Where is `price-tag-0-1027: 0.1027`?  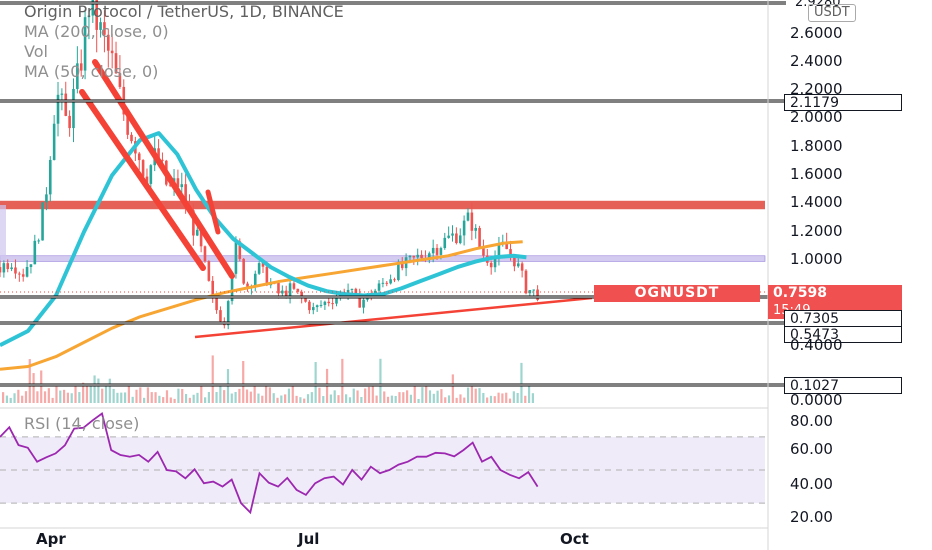
price-tag-0-1027: 0.1027 is located at coordinates (843, 385).